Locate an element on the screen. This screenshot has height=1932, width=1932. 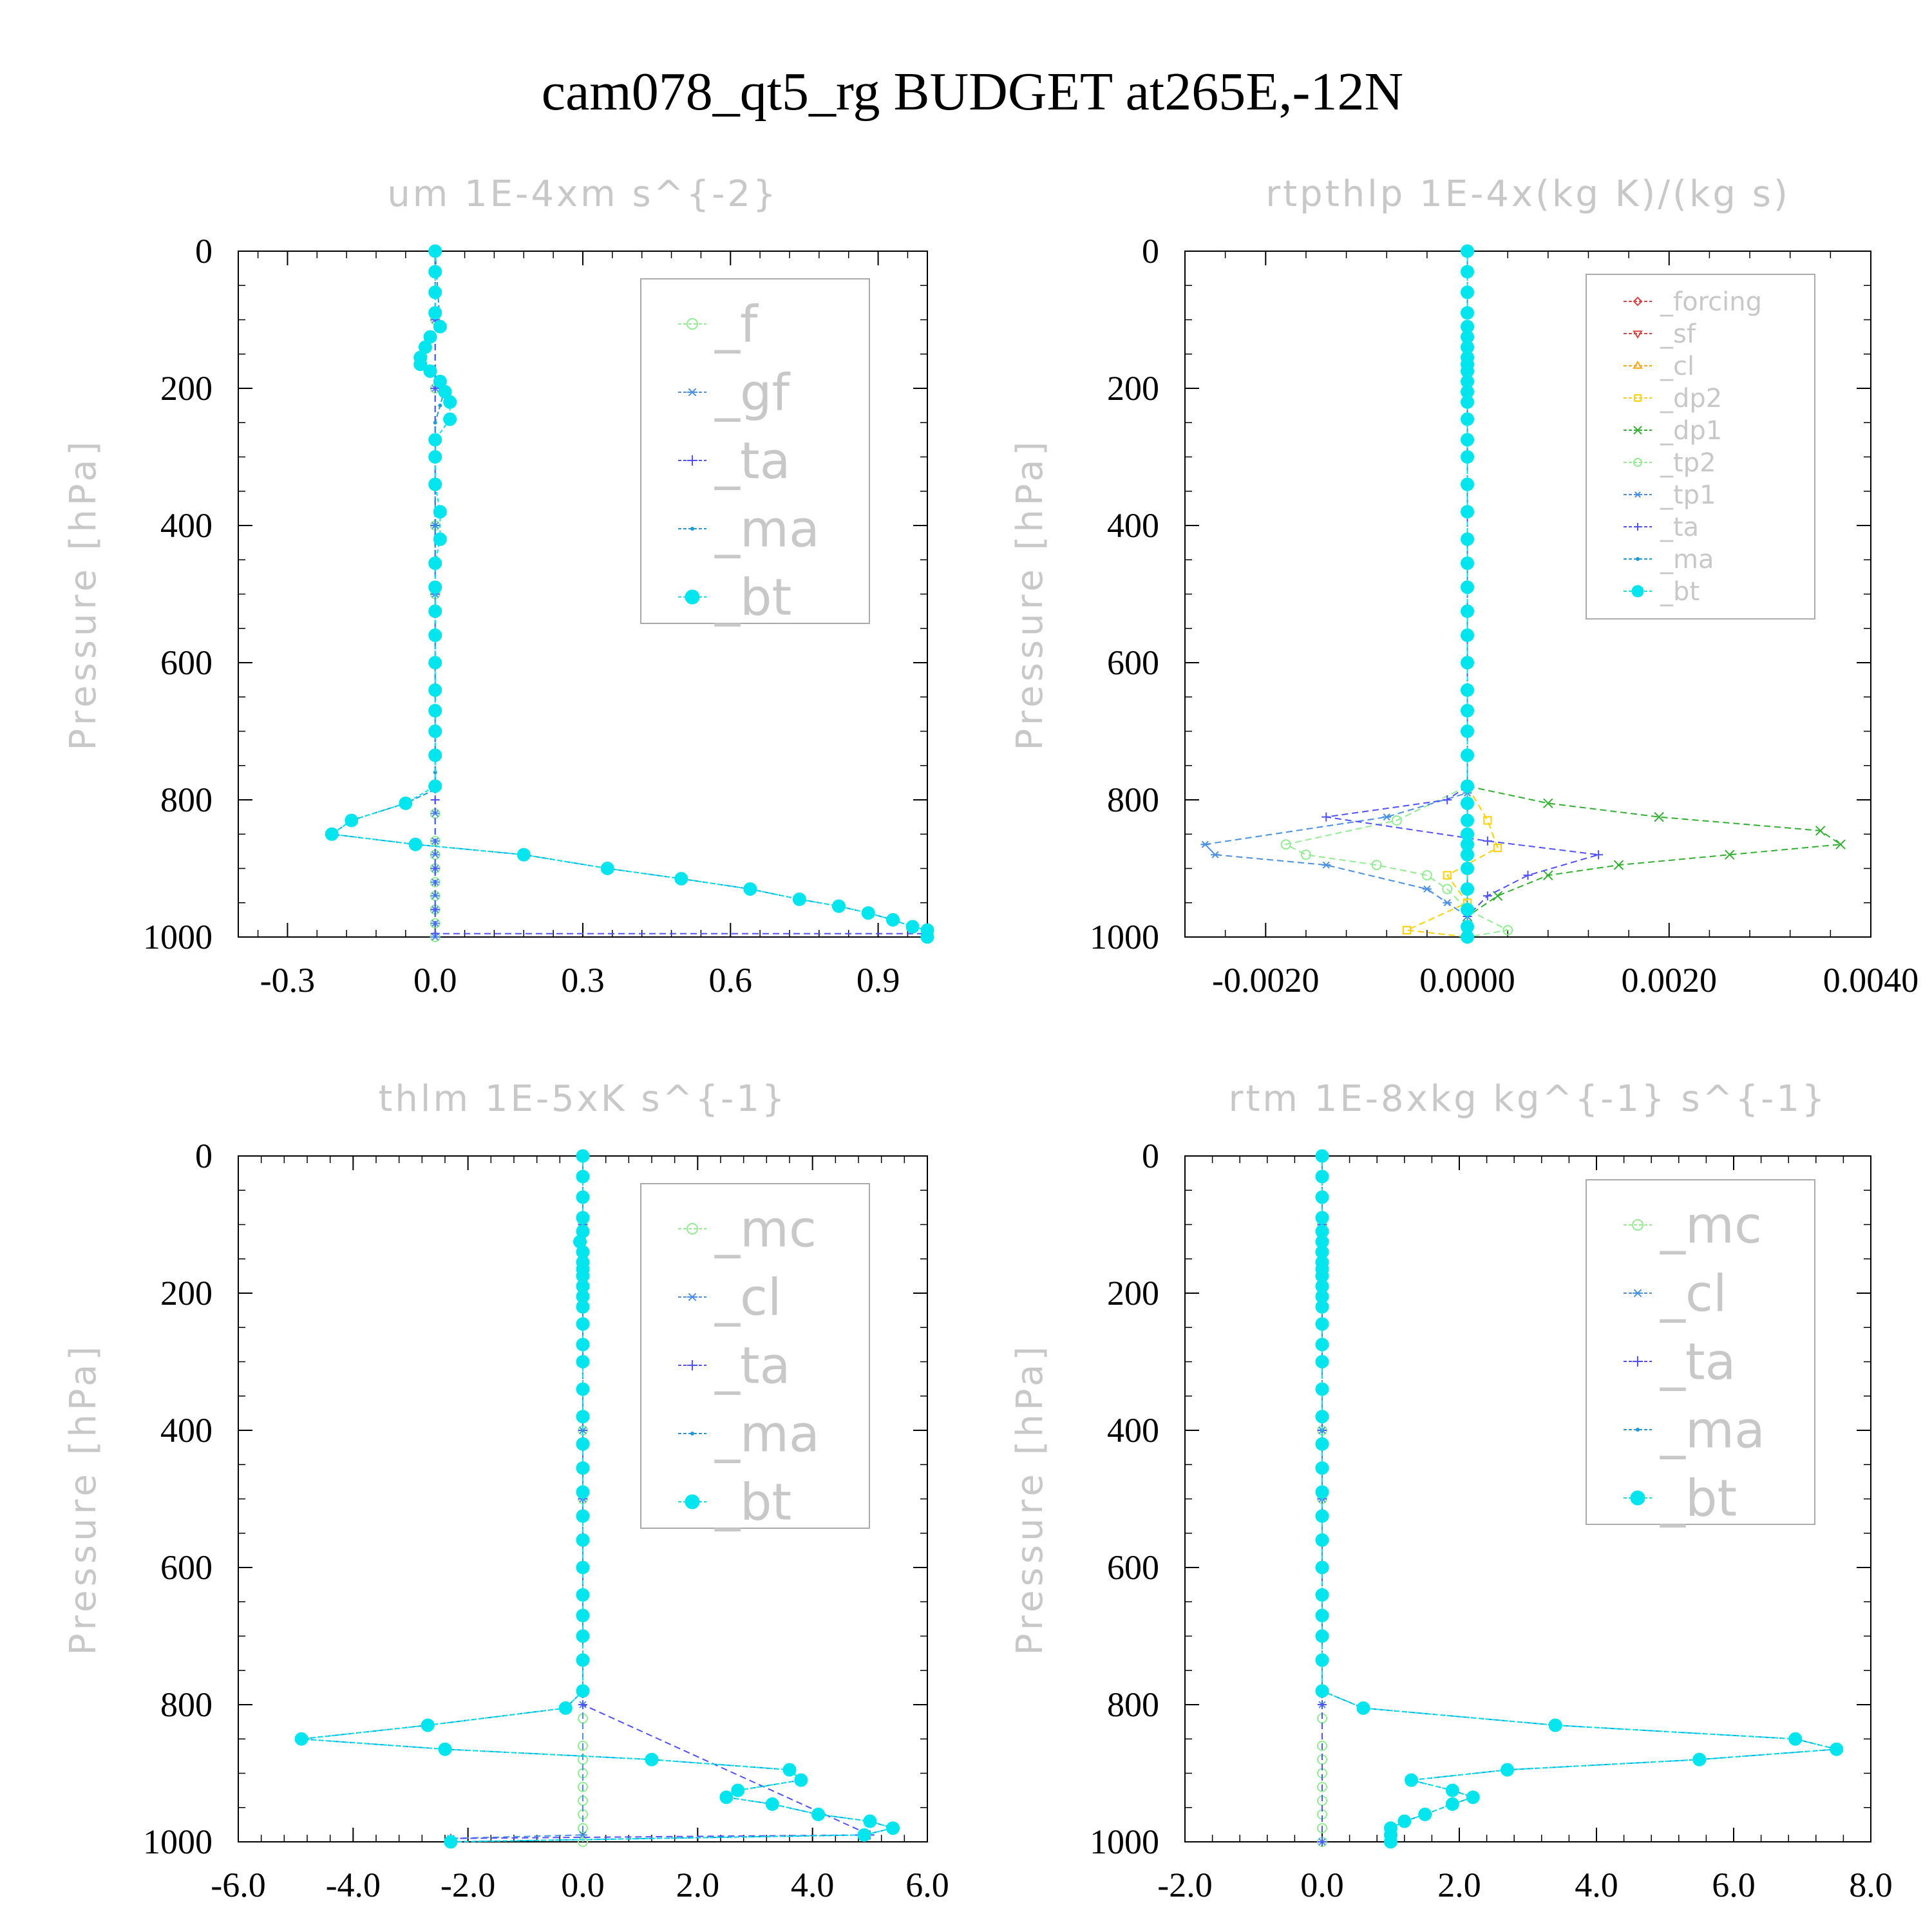
legend-label: _forcing is located at coordinates (1711, 302).